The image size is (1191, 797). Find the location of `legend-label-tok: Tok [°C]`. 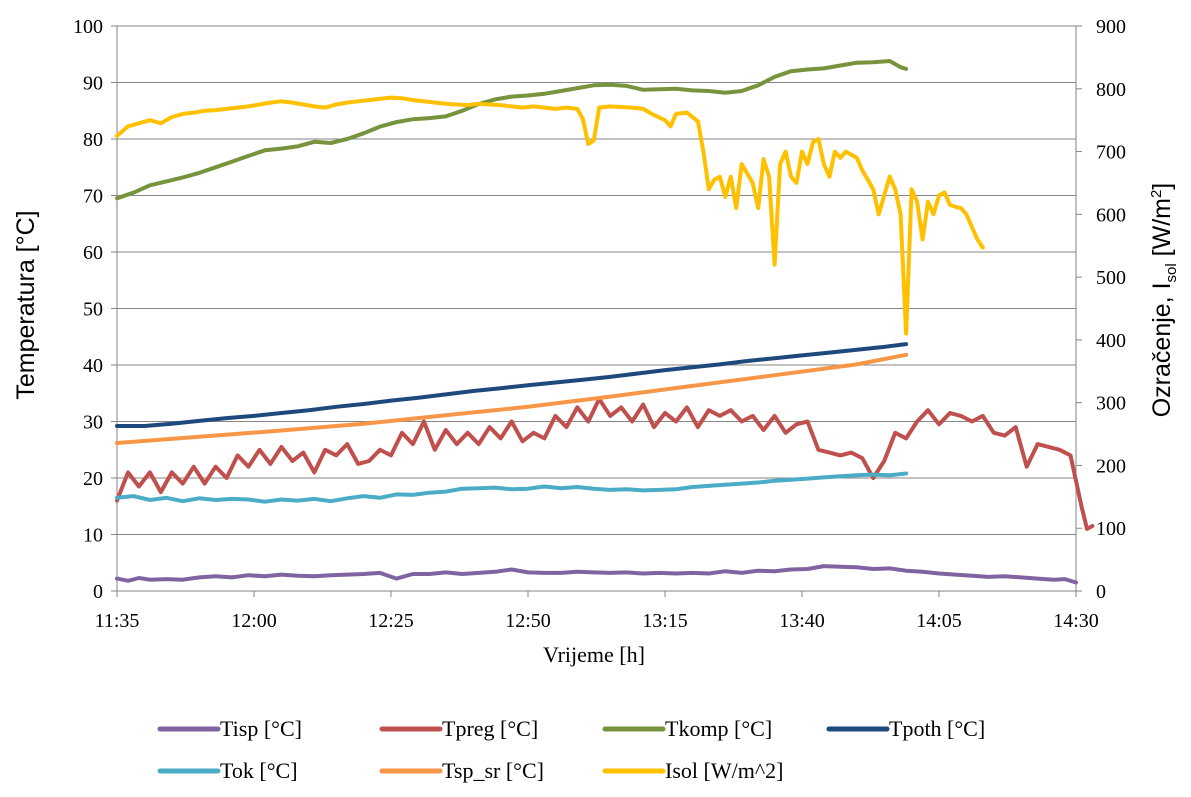

legend-label-tok: Tok [°C] is located at coordinates (259, 770).